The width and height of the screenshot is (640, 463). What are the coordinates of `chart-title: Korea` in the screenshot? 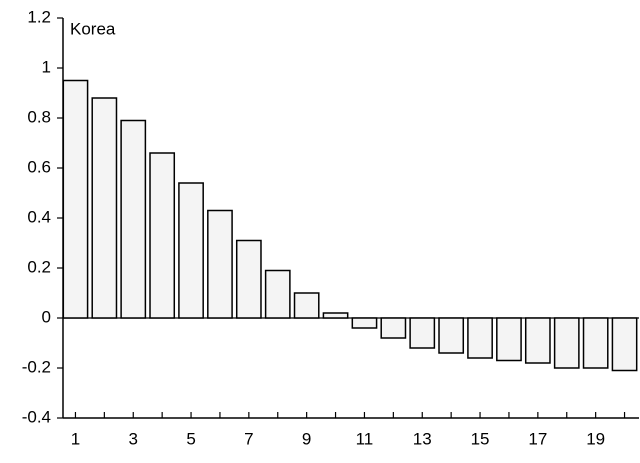 It's located at (93, 28).